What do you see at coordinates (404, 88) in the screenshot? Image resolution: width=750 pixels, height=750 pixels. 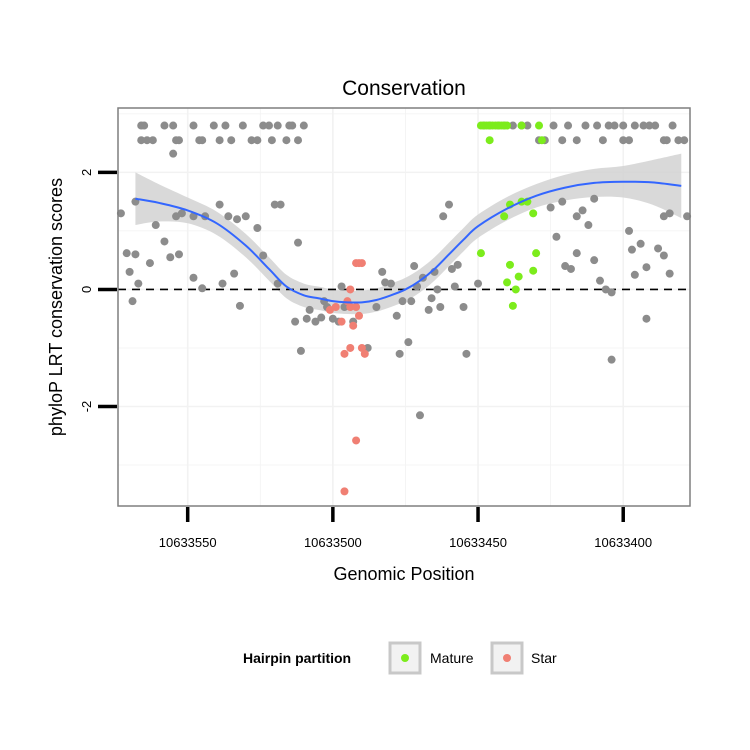 I see `chart-title: Conservation` at bounding box center [404, 88].